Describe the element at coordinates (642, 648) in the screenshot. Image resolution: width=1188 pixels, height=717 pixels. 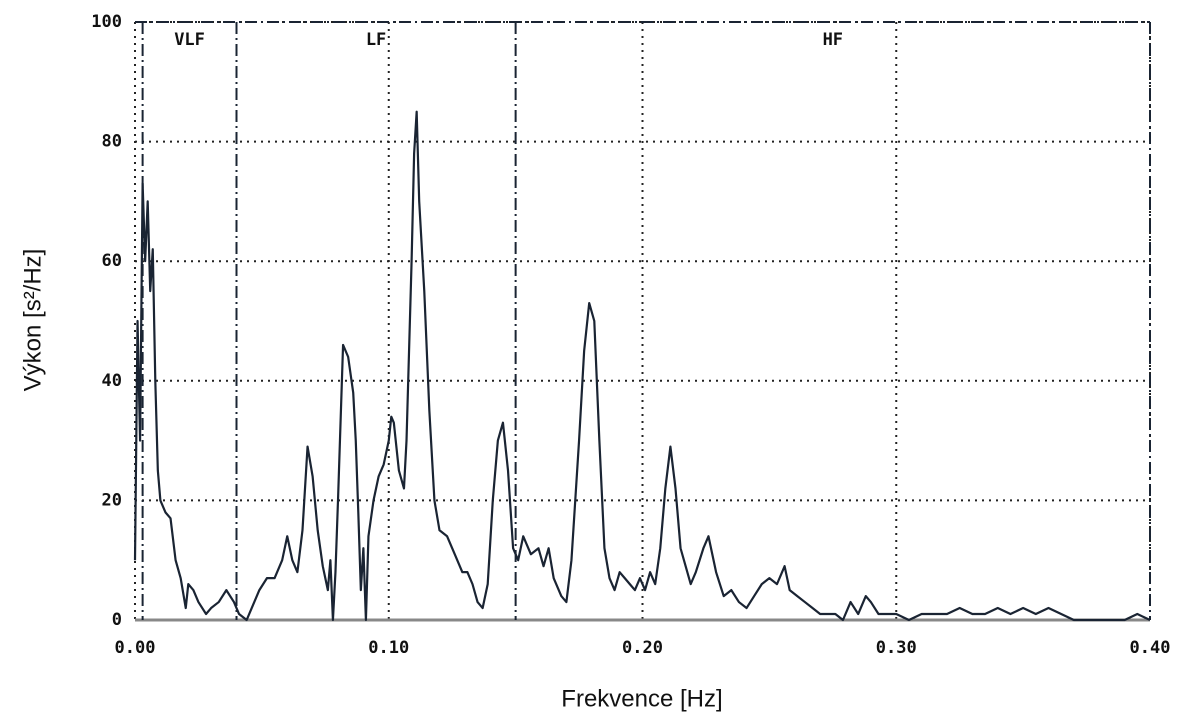
I see `x-tick-label: 0.20` at that location.